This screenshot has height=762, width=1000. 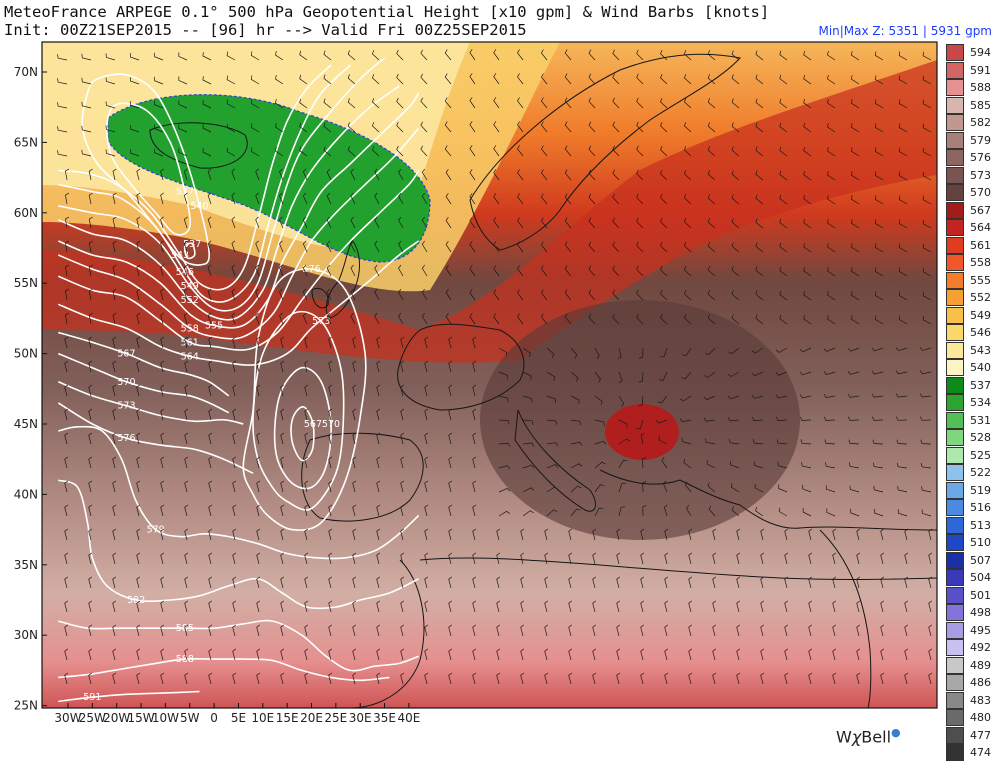 I want to click on colorbar-level: 522, so click(x=971, y=473).